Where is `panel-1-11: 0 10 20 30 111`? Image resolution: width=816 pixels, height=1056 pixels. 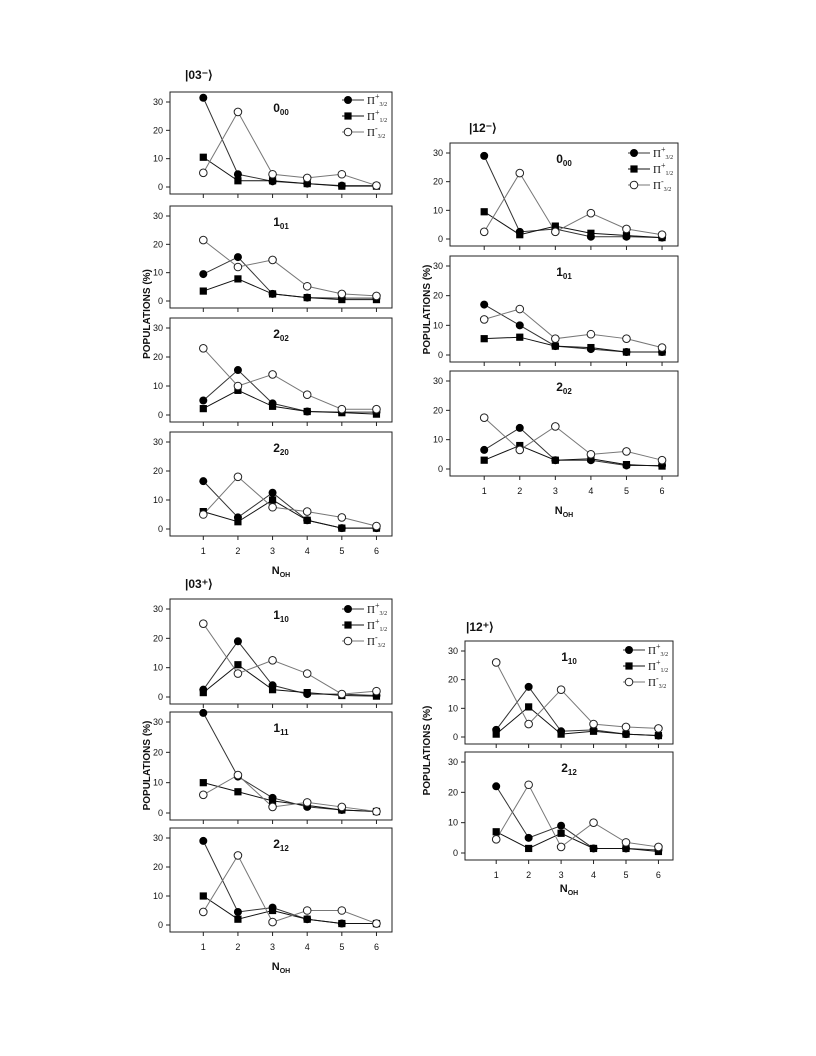
panel-1-11: 0 10 20 30 111 is located at coordinates (273, 766).